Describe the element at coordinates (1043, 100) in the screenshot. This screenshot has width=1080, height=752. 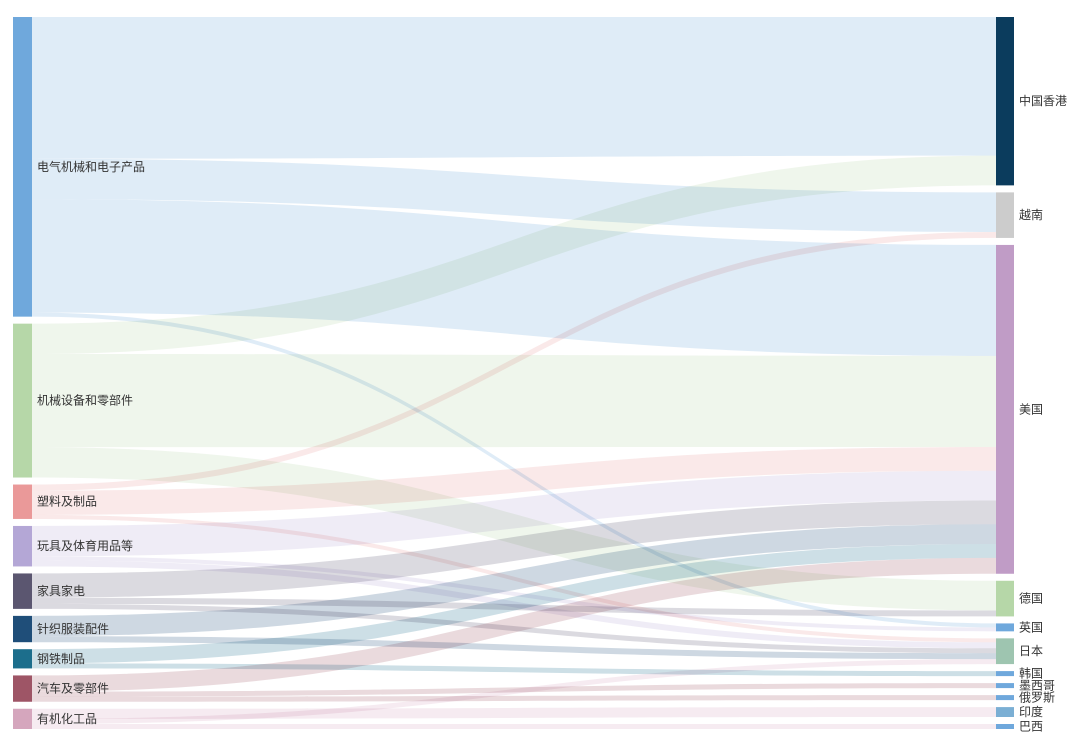
I see `target-node-label: 中国香港` at that location.